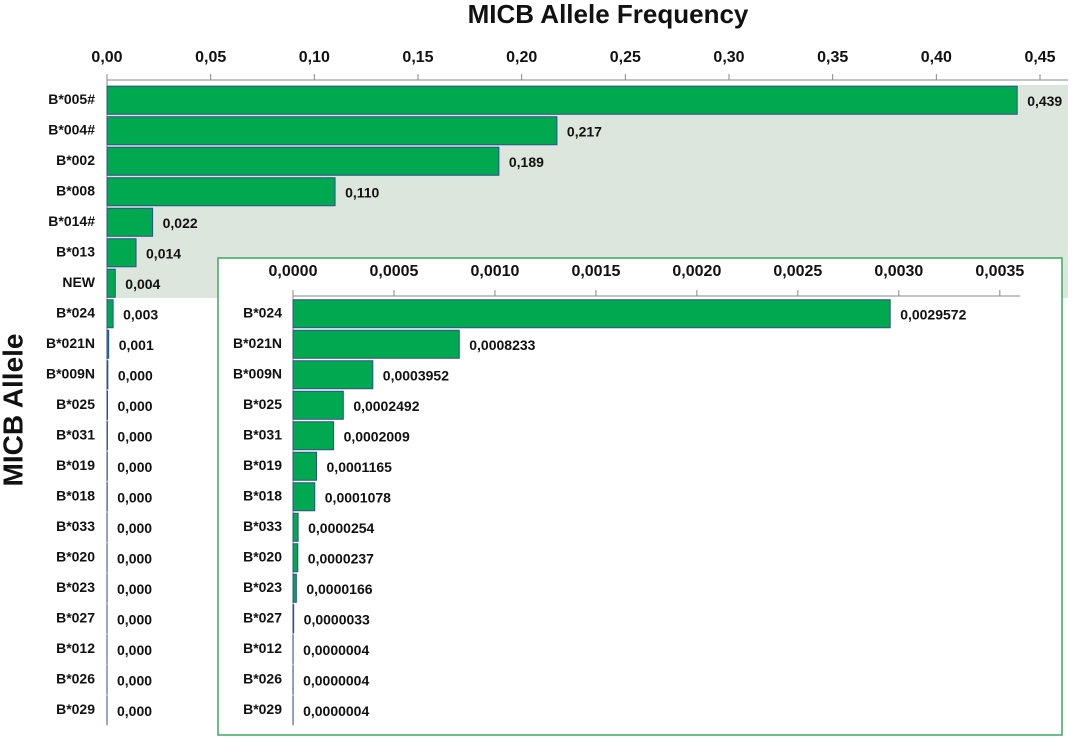  I want to click on x-tick-label: 0,40, so click(936, 57).